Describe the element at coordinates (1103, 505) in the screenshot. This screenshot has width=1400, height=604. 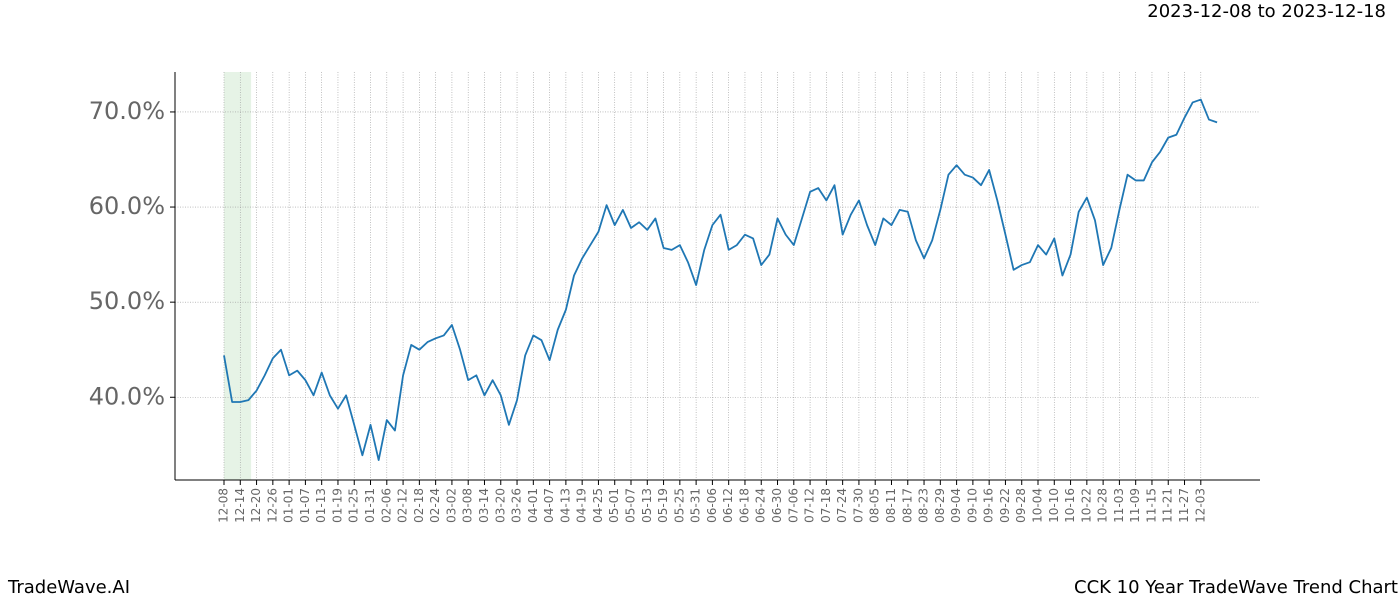
I see `x-tick-label: 10-28` at that location.